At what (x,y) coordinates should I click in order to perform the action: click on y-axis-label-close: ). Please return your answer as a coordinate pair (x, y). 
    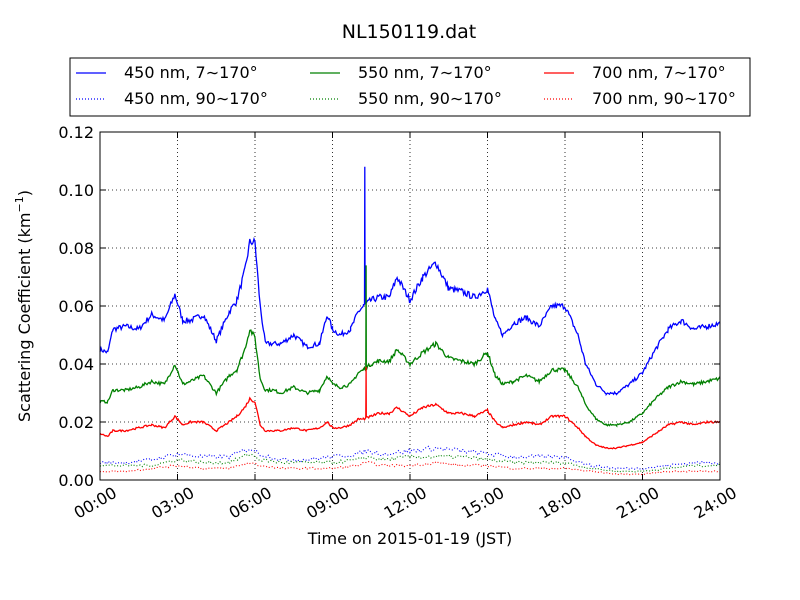
    Looking at the image, I should click on (24, 193).